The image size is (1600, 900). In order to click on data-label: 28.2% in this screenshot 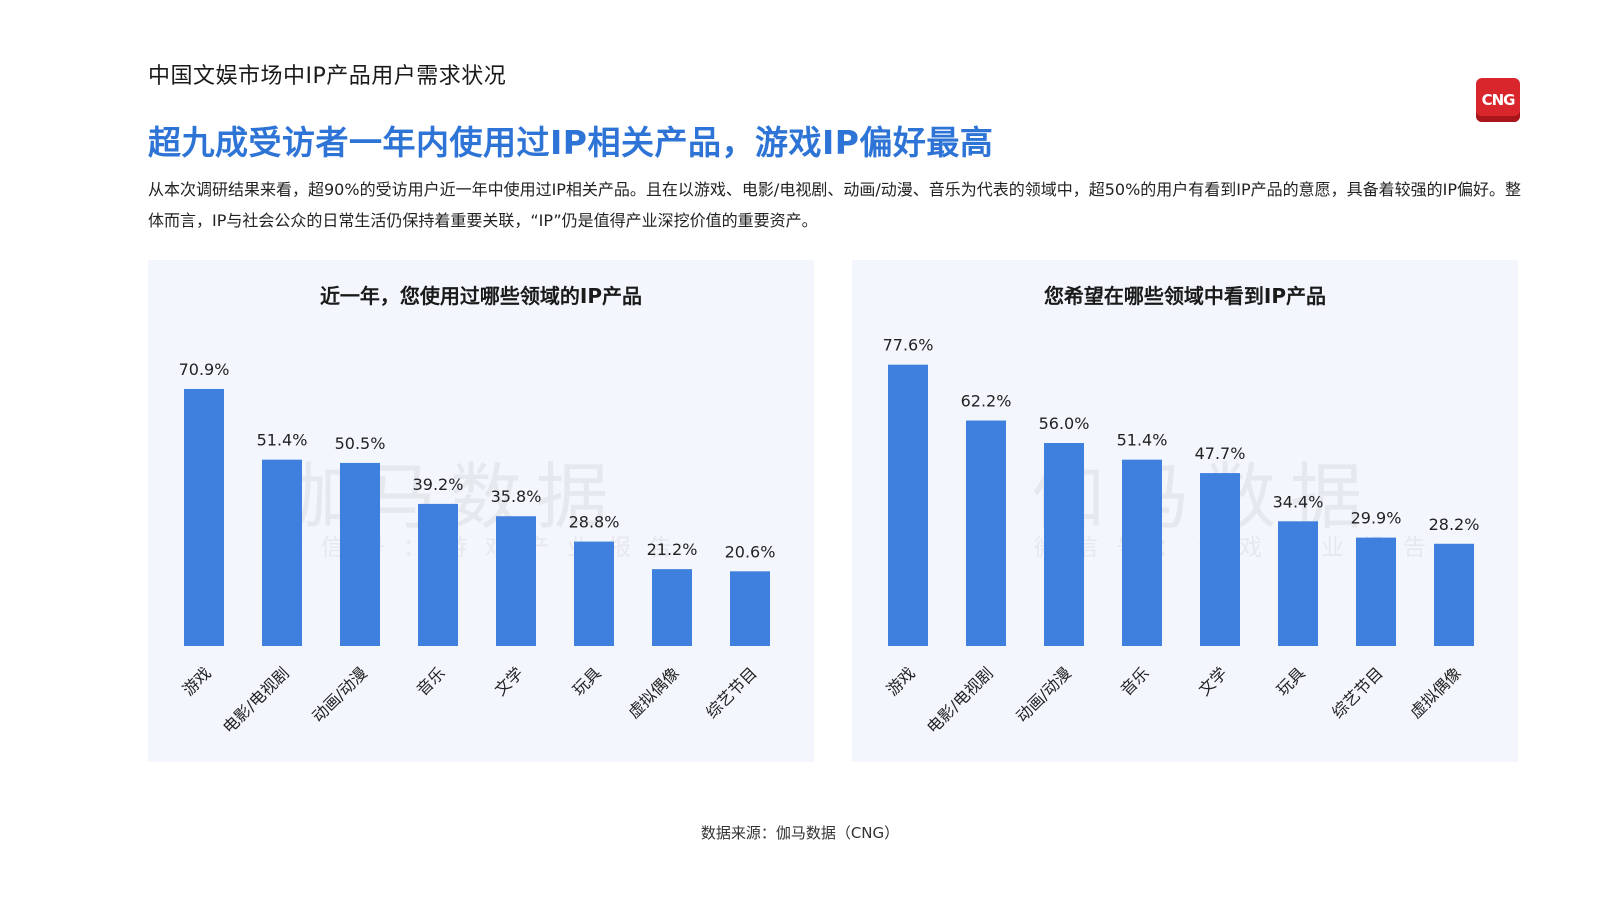, I will do `click(1454, 524)`.